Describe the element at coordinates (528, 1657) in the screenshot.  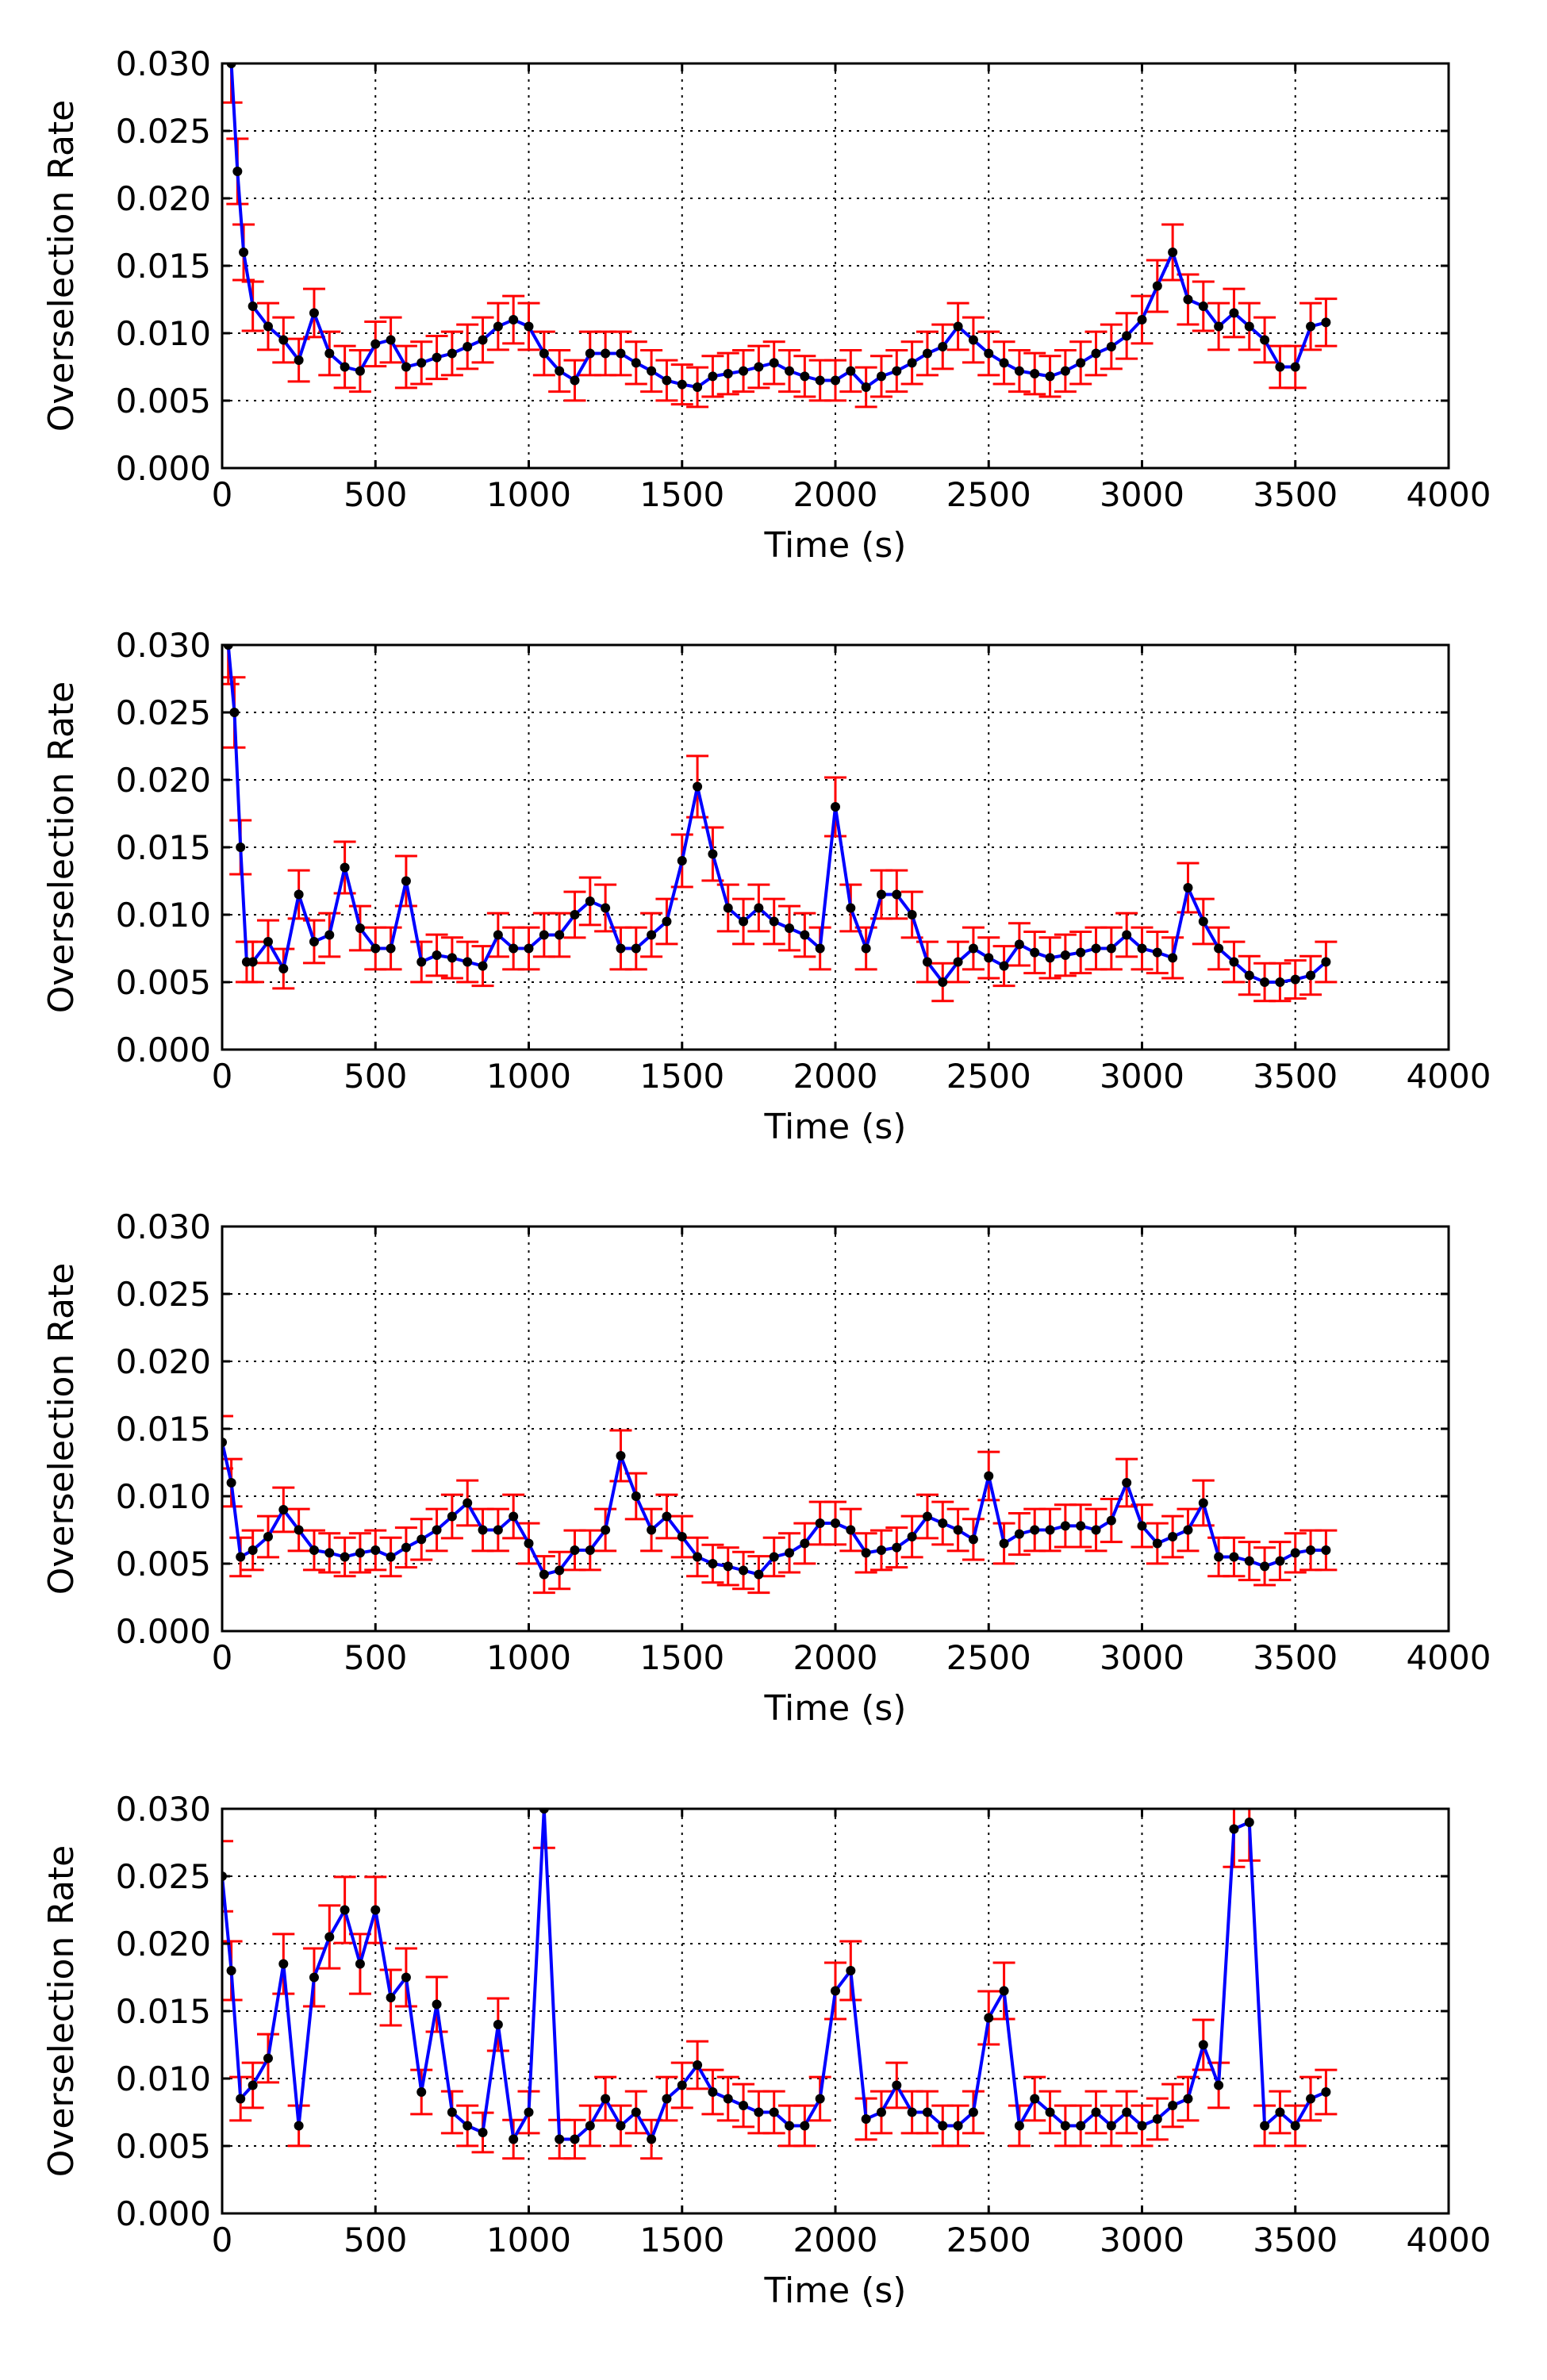
I see `x-tick-label: 1000` at that location.